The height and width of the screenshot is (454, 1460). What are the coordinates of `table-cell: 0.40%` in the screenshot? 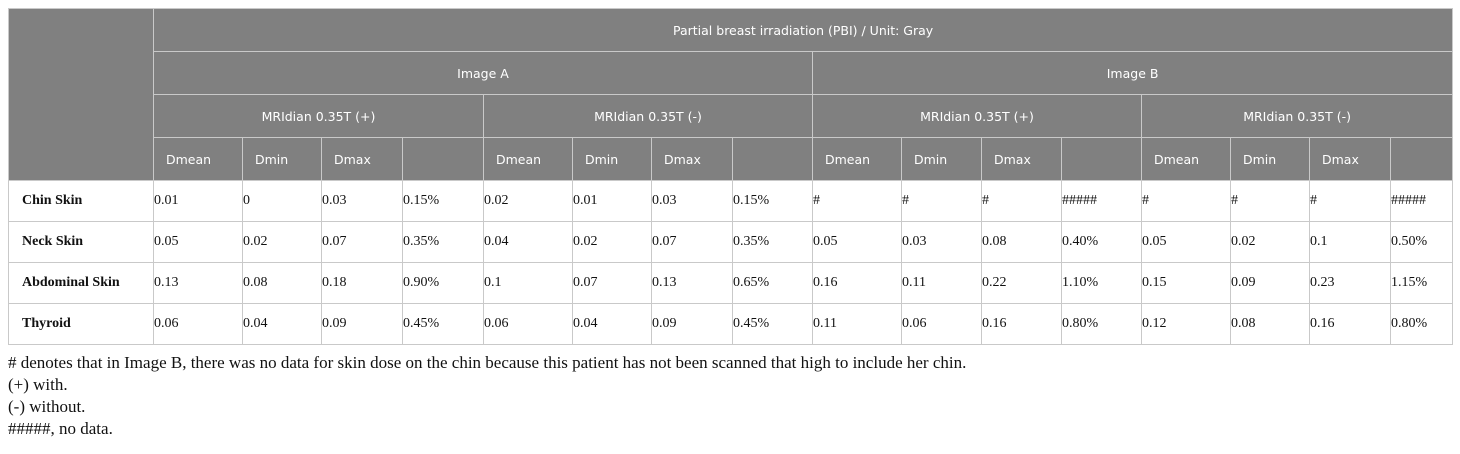 It's located at (1101, 242).